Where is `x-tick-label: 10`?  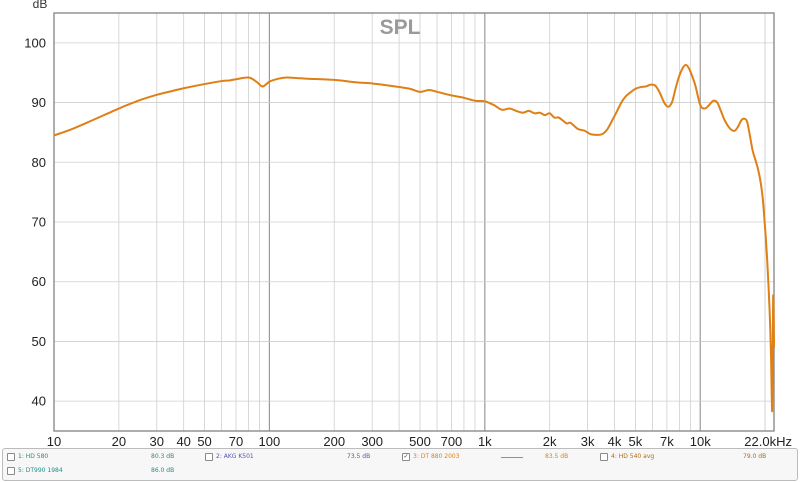 x-tick-label: 10 is located at coordinates (54, 441).